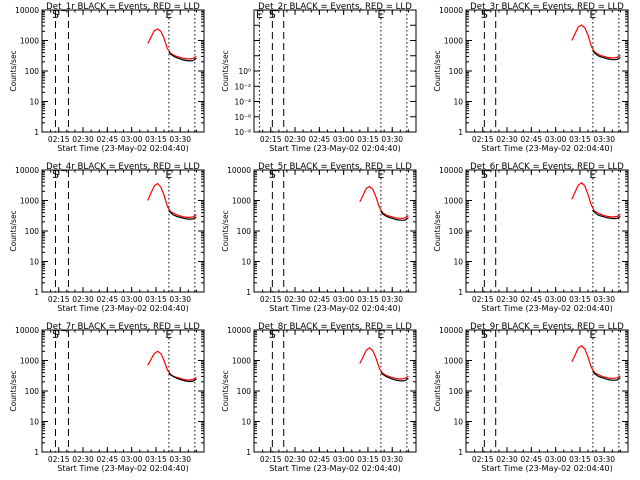 Image resolution: width=640 pixels, height=480 pixels. I want to click on panel-title: Det_7r BLACK = Events, RED = LLD, so click(123, 327).